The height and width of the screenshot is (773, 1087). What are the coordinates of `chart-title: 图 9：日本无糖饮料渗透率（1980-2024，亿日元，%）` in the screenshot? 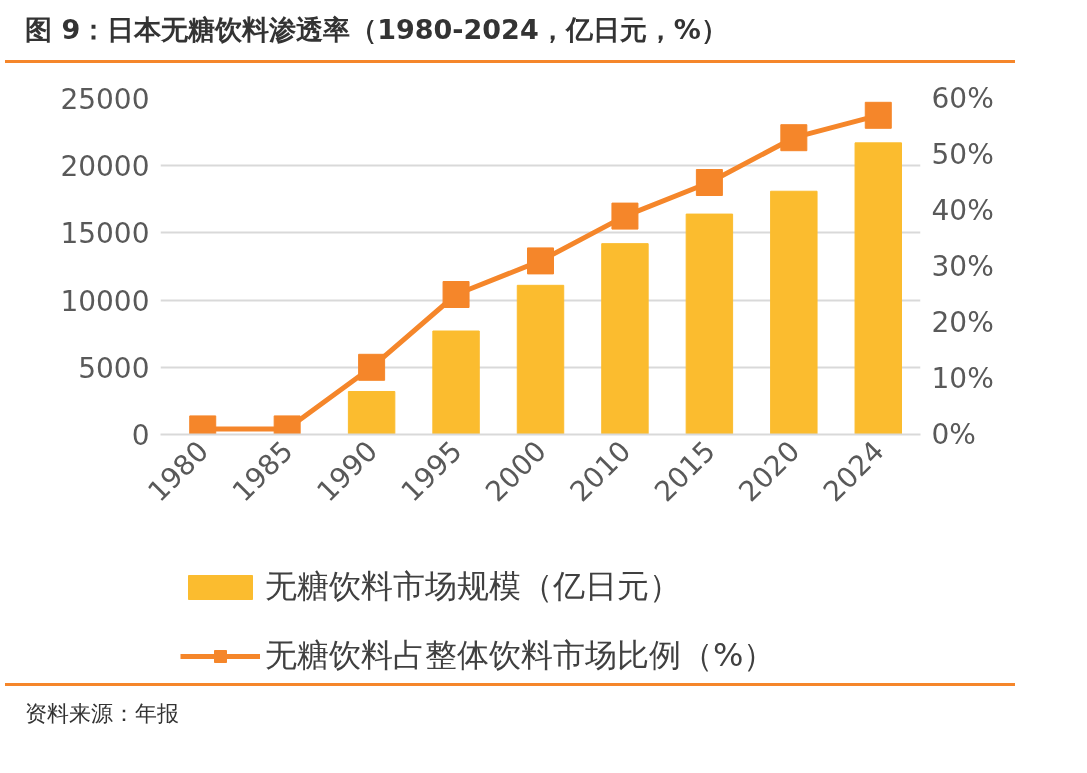 It's located at (376, 30).